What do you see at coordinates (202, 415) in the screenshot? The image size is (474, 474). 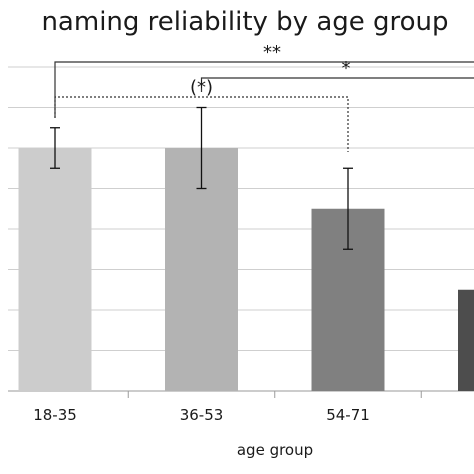 I see `x-tick-label: 36-53` at bounding box center [202, 415].